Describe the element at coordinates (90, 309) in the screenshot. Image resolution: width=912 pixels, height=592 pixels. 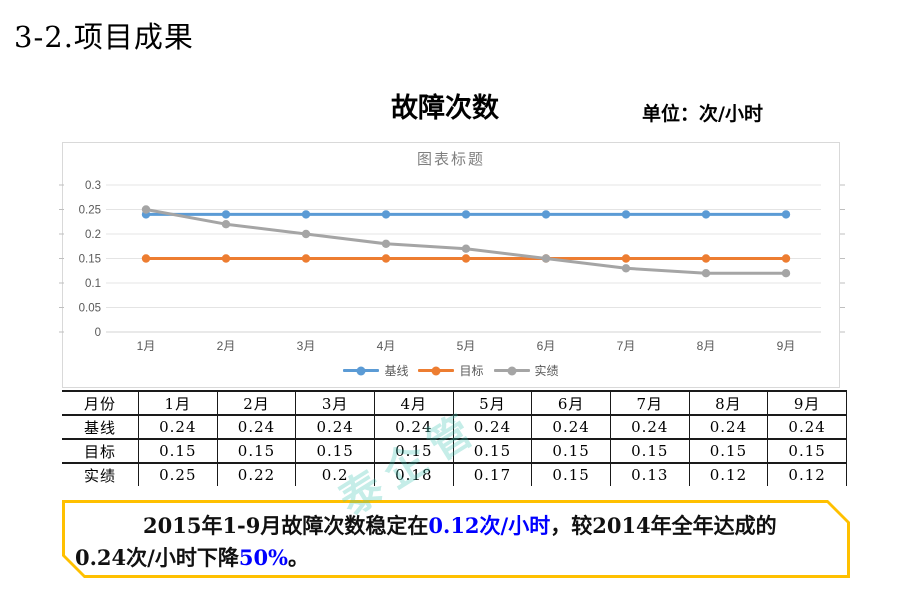
I see `y-axis-tick-label: 0.05` at that location.